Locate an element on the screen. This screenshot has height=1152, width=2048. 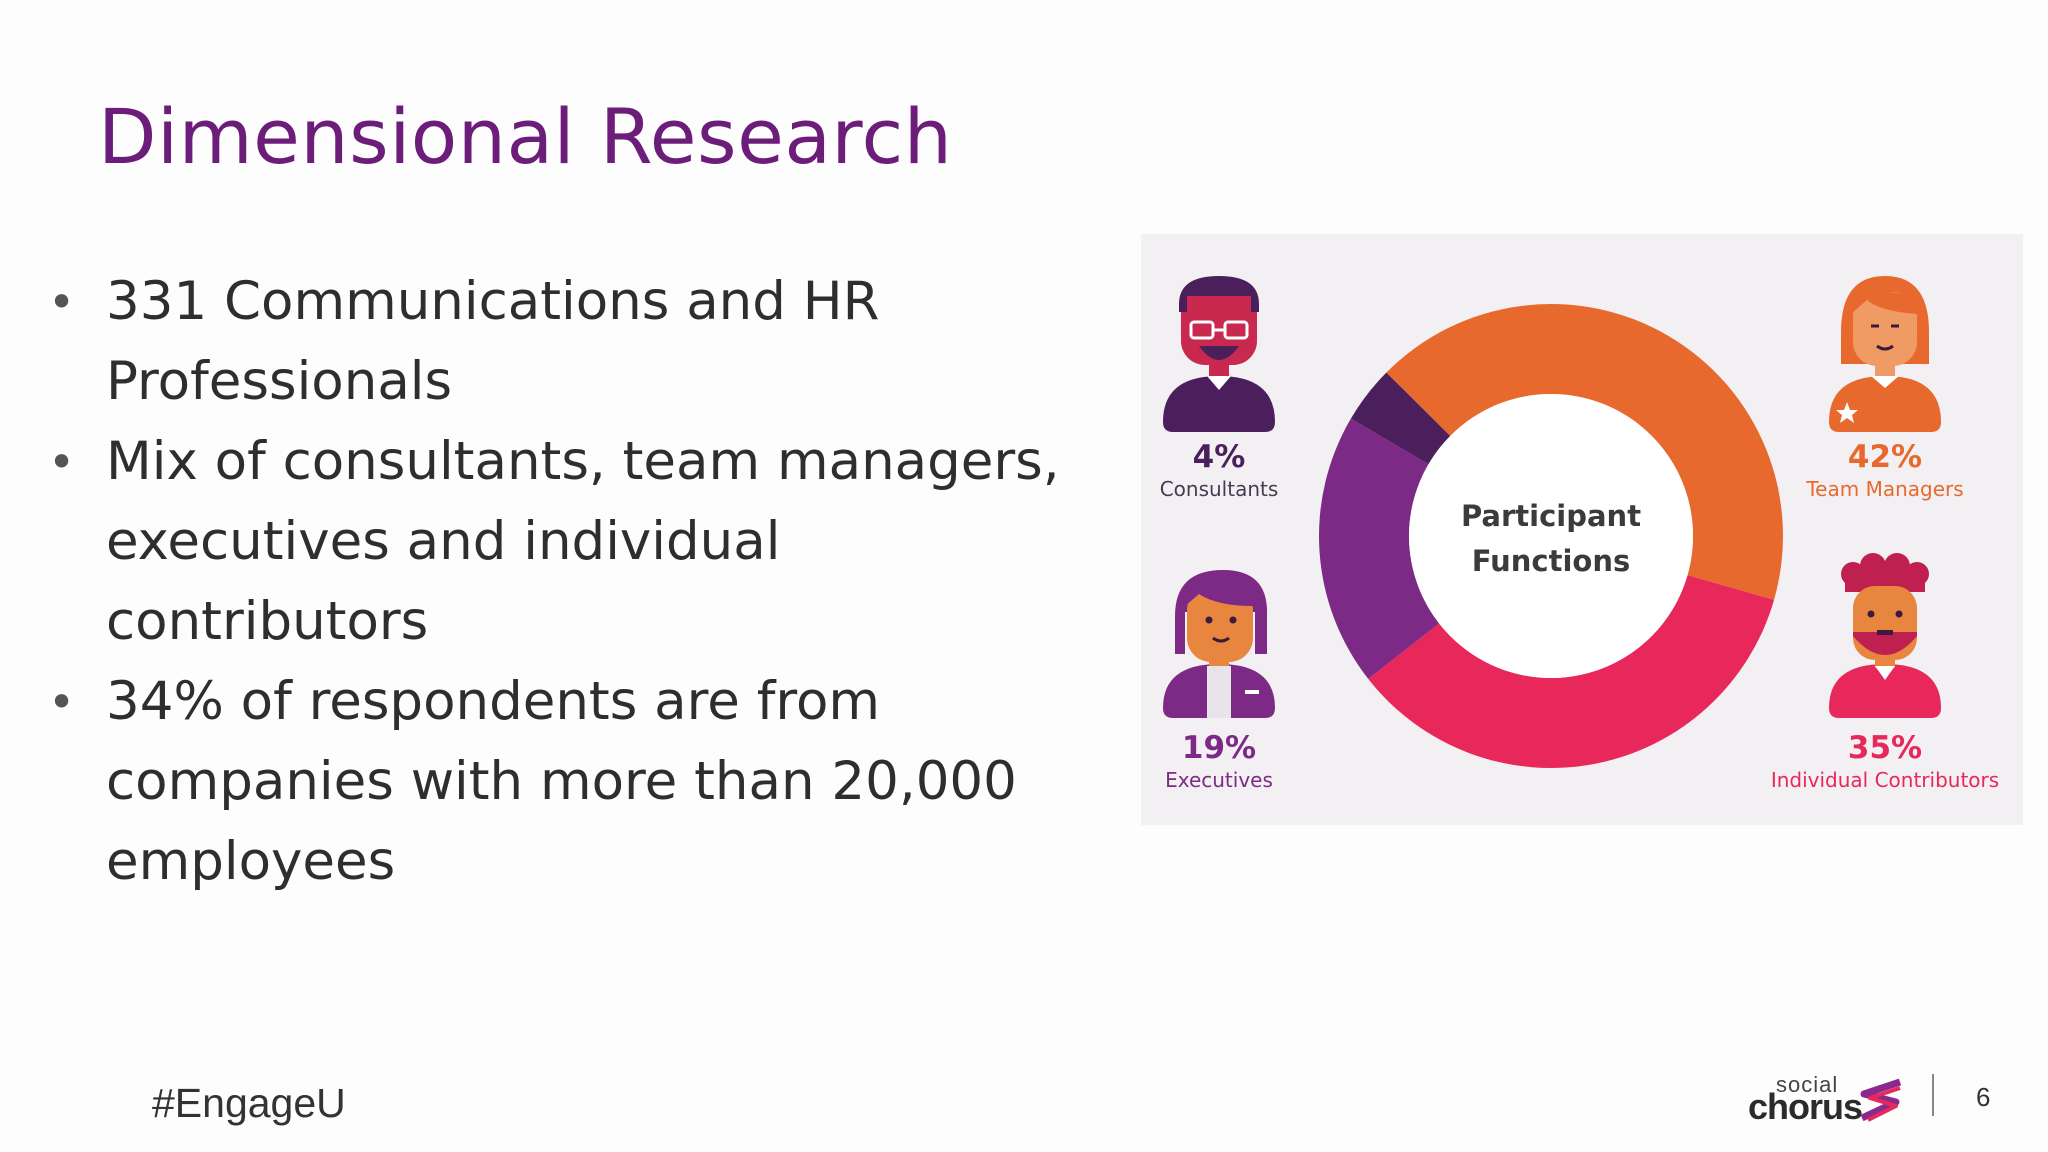
team-managers-category-label: Team Managers is located at coordinates (1884, 489).